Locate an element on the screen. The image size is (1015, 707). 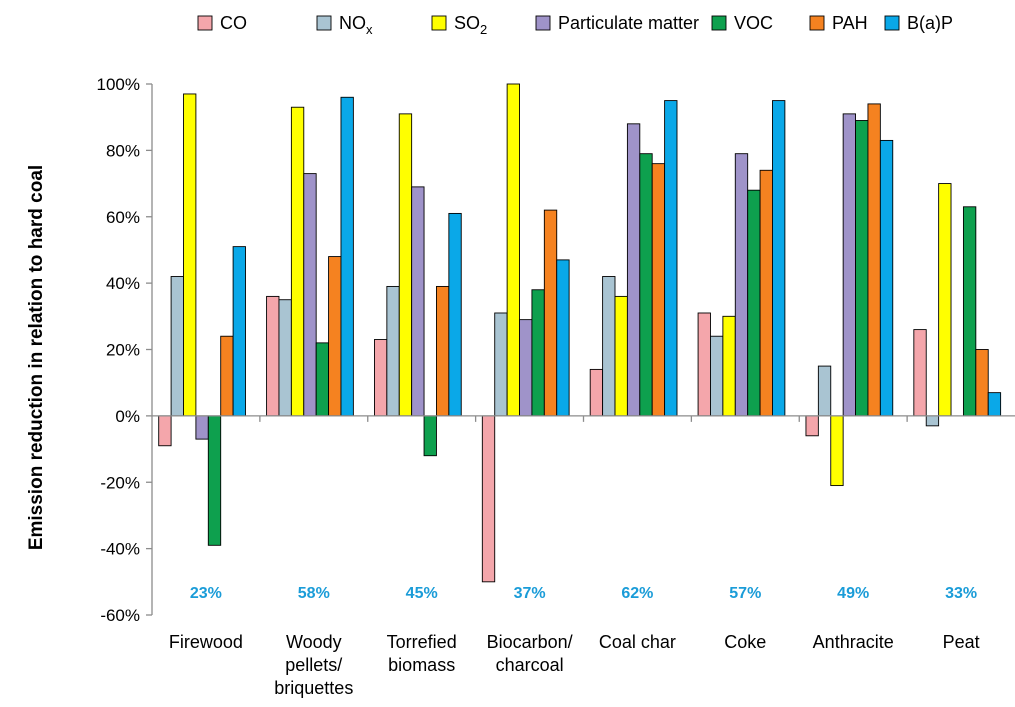
x-tick-label: Firewood is located at coordinates (206, 642).